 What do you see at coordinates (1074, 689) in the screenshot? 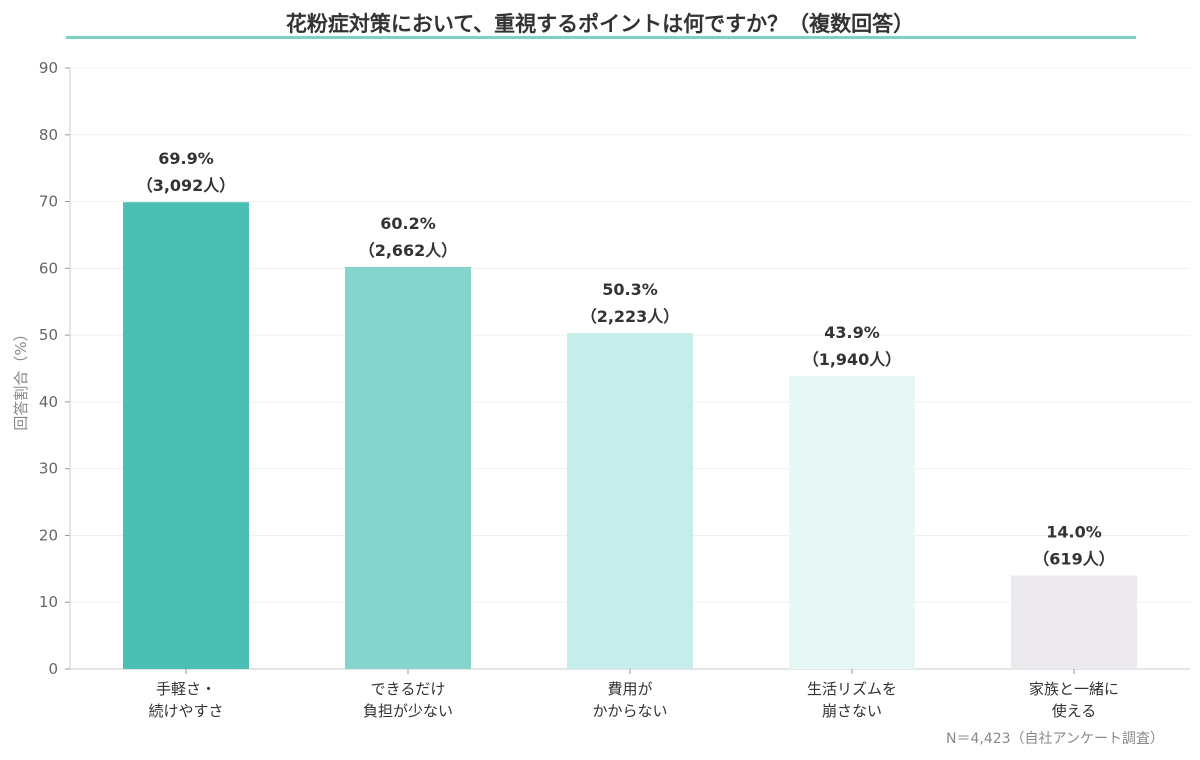
I see `x-tick-label: 家族と一緒に` at bounding box center [1074, 689].